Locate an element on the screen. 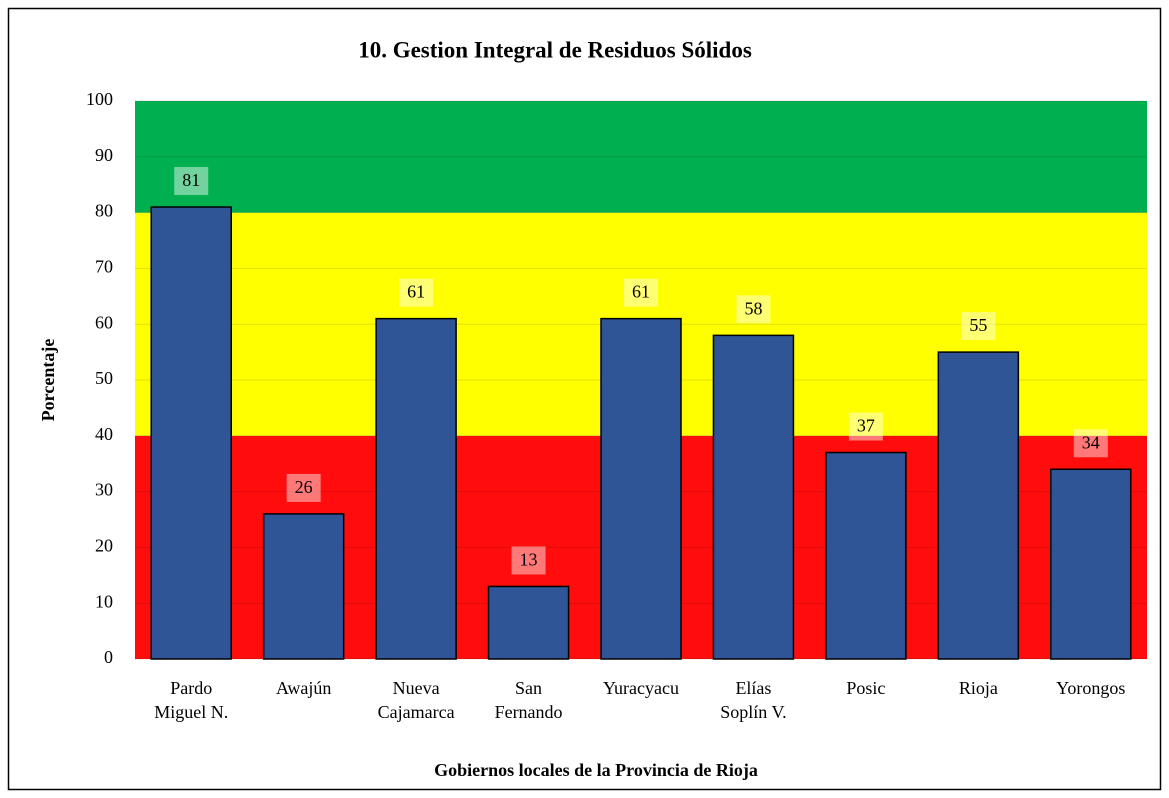  x-tick-label: Posic is located at coordinates (865, 688).